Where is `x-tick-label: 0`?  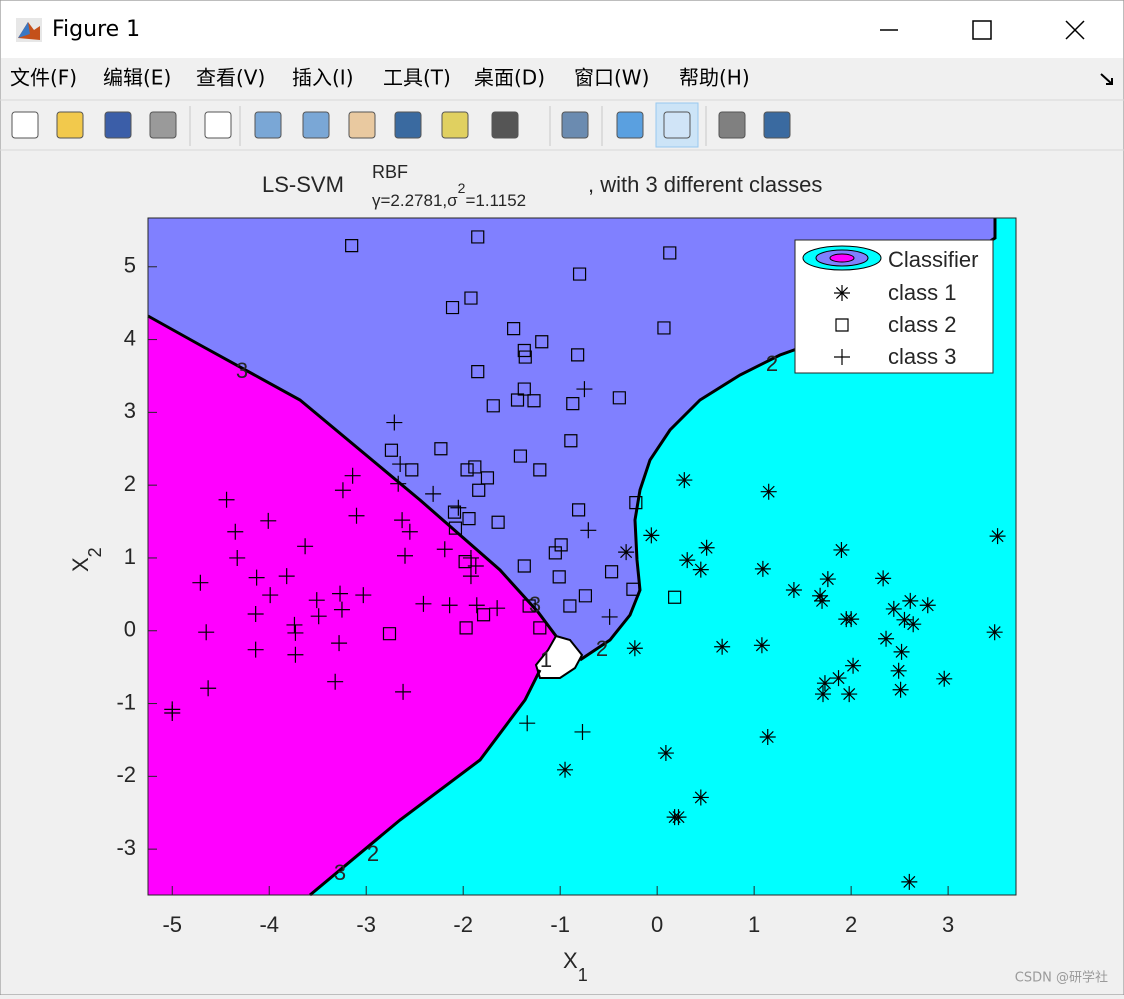
x-tick-label: 0 is located at coordinates (657, 924).